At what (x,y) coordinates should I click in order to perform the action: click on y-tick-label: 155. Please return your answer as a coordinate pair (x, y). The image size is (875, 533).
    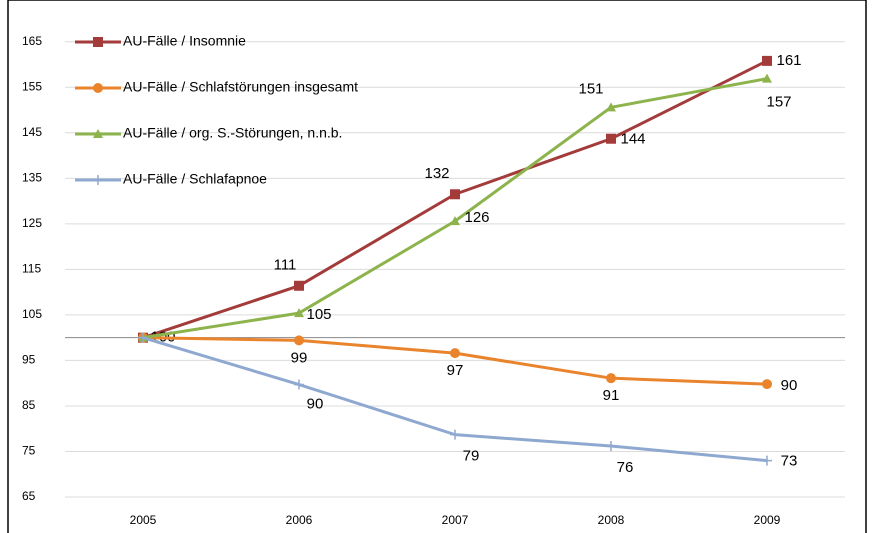
    Looking at the image, I should click on (32, 86).